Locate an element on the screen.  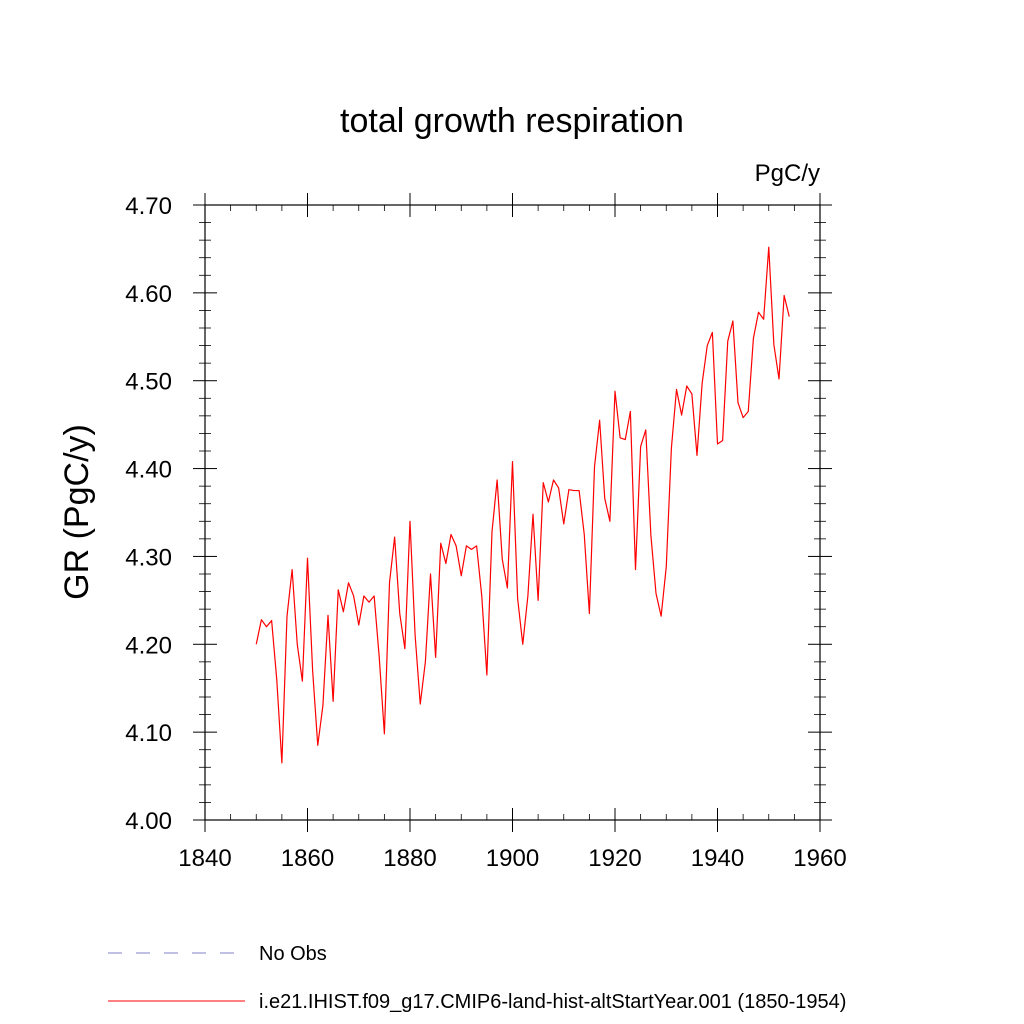
legend-label-0: No Obs is located at coordinates (293, 954).